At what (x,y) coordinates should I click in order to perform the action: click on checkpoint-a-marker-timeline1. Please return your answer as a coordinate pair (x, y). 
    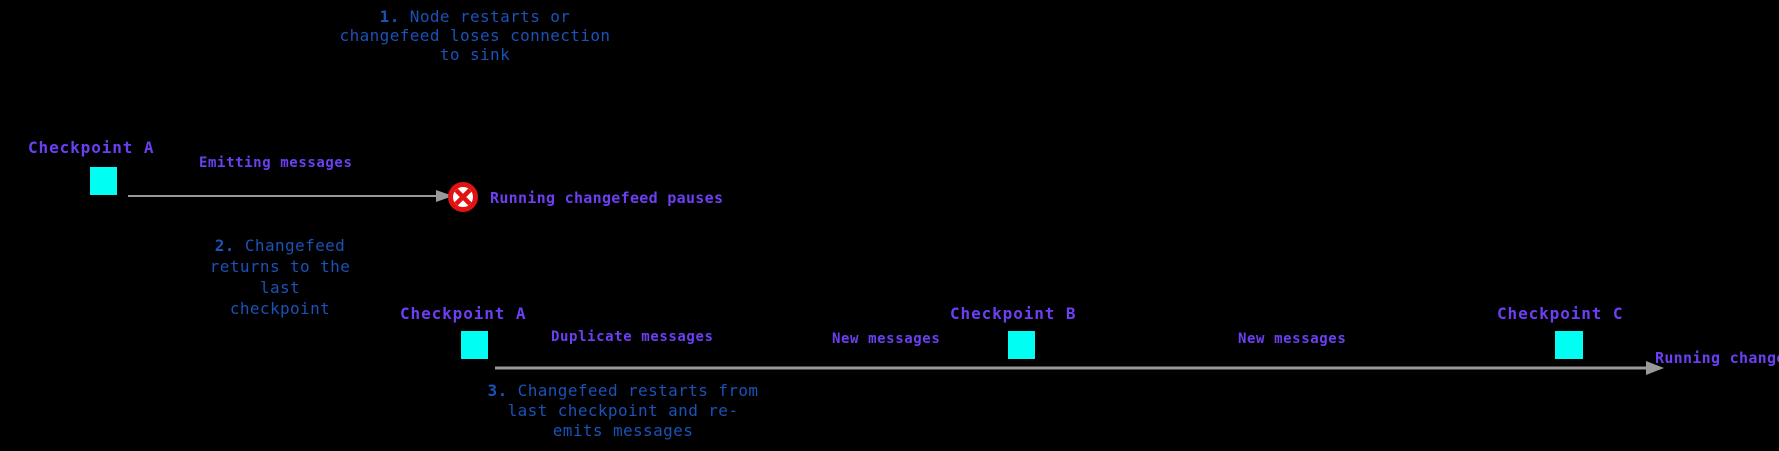
    Looking at the image, I should click on (103, 181).